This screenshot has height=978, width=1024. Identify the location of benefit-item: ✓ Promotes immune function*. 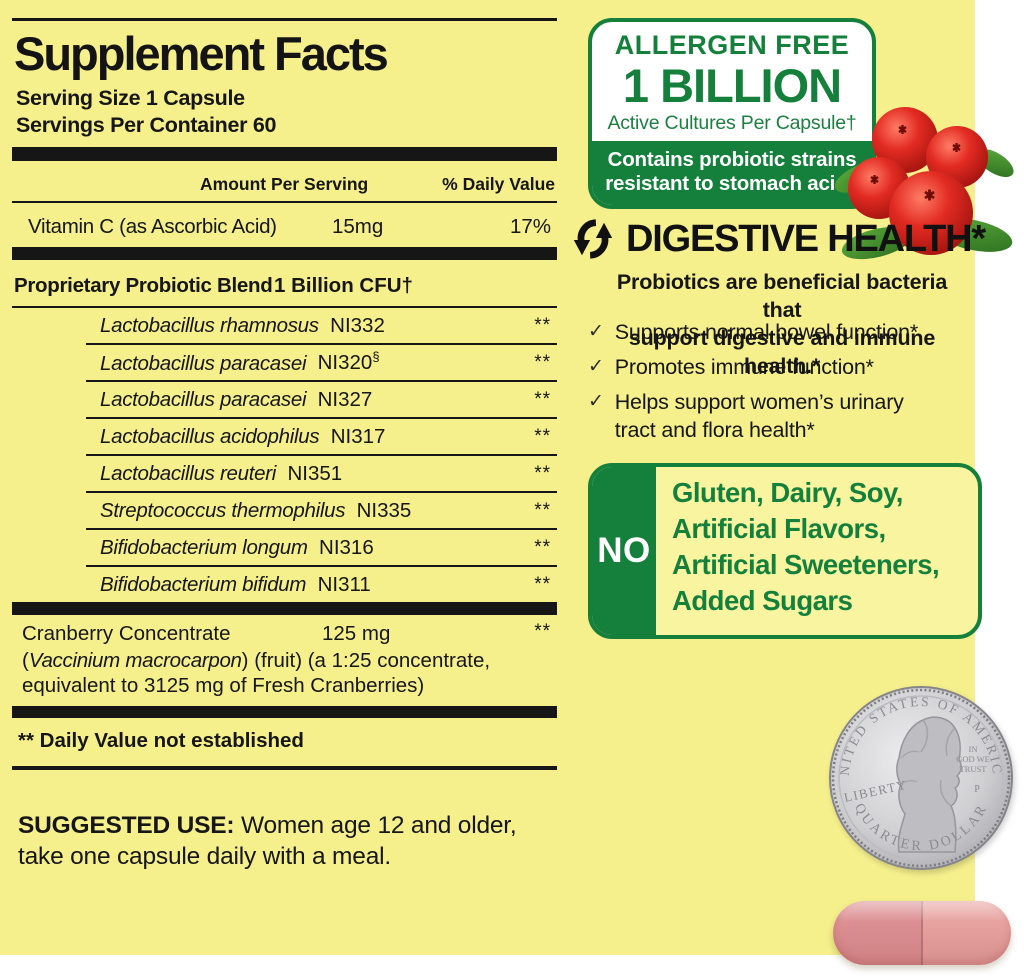
(731, 367).